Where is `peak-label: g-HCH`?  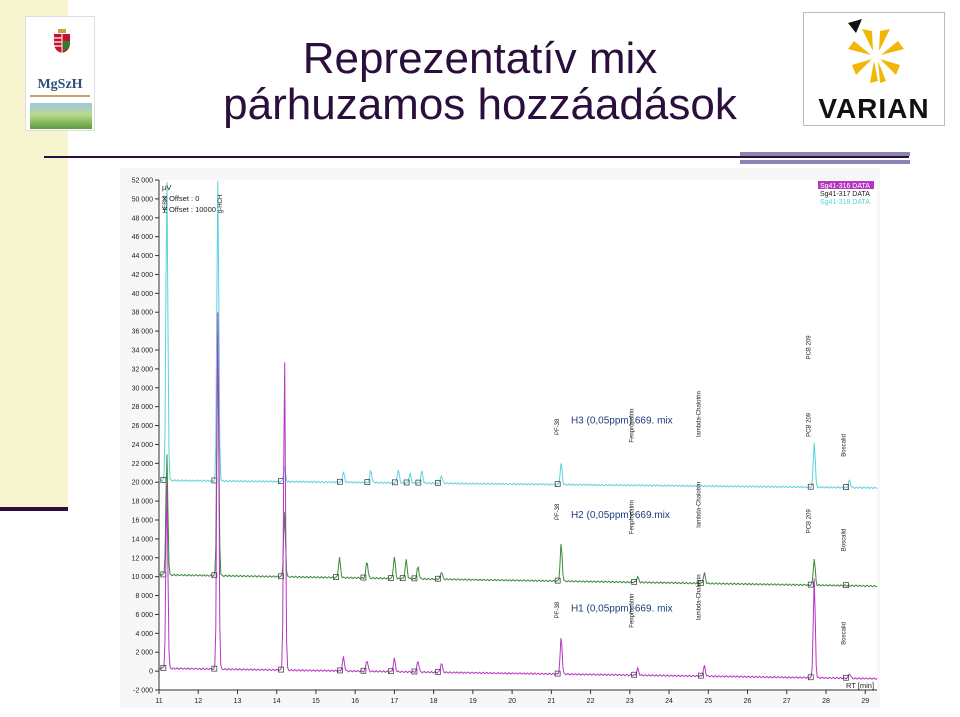
peak-label: g-HCH is located at coordinates (221, 204).